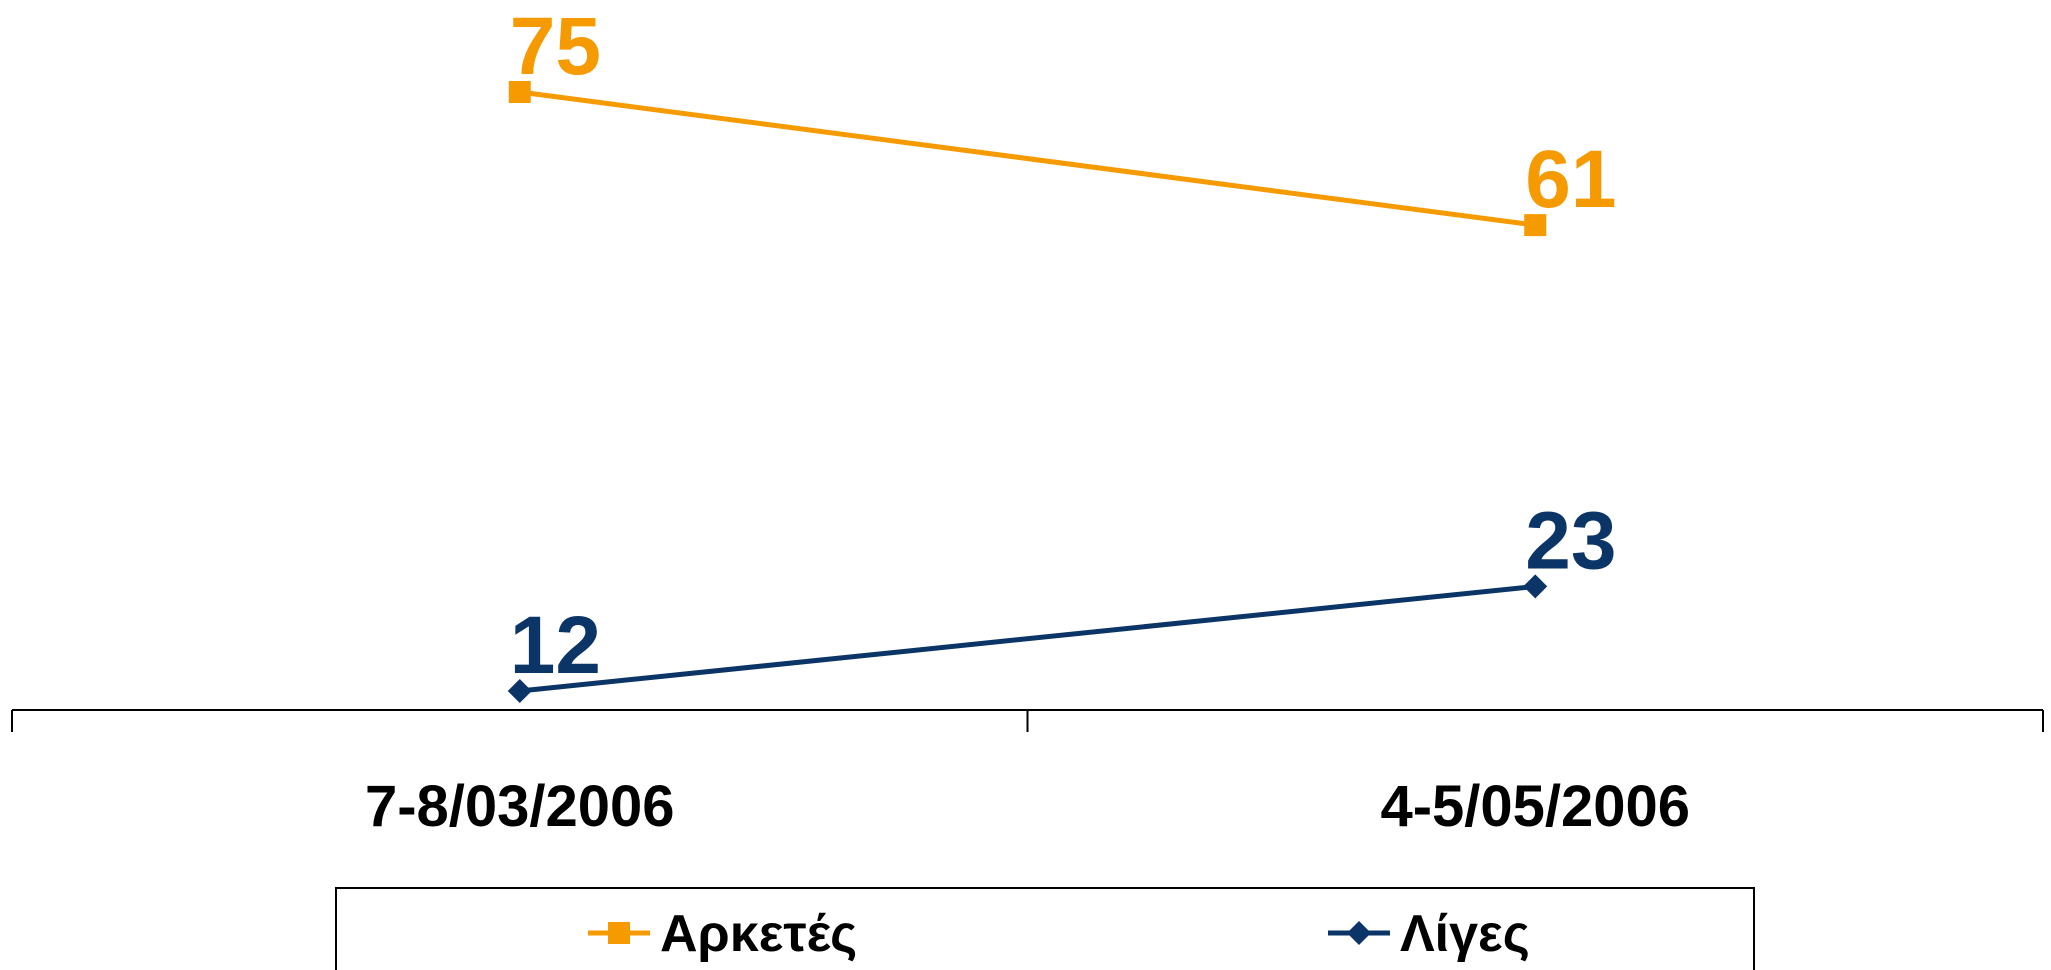 This screenshot has height=970, width=2051. I want to click on legend-label: Λίγες, so click(1465, 934).